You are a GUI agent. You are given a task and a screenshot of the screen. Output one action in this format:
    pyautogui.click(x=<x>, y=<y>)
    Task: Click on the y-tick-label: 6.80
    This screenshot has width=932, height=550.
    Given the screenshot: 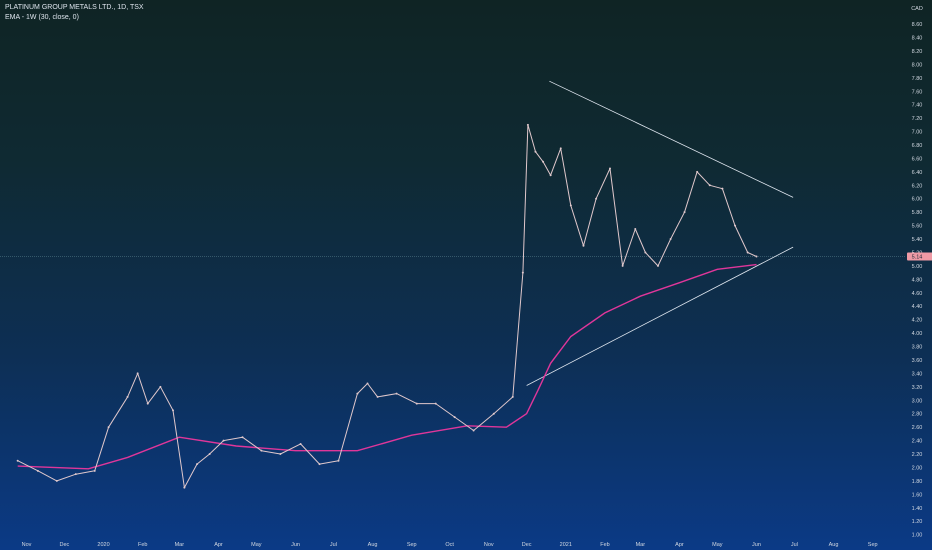 What is the action you would take?
    pyautogui.click(x=917, y=146)
    